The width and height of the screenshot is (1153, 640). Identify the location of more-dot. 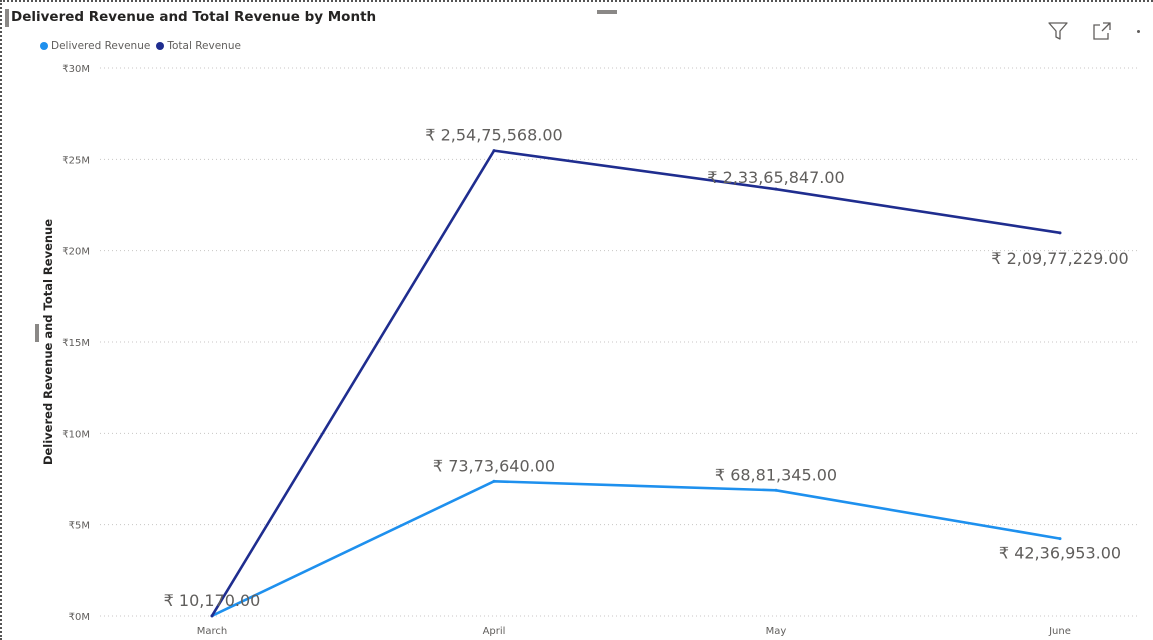
(1138, 31).